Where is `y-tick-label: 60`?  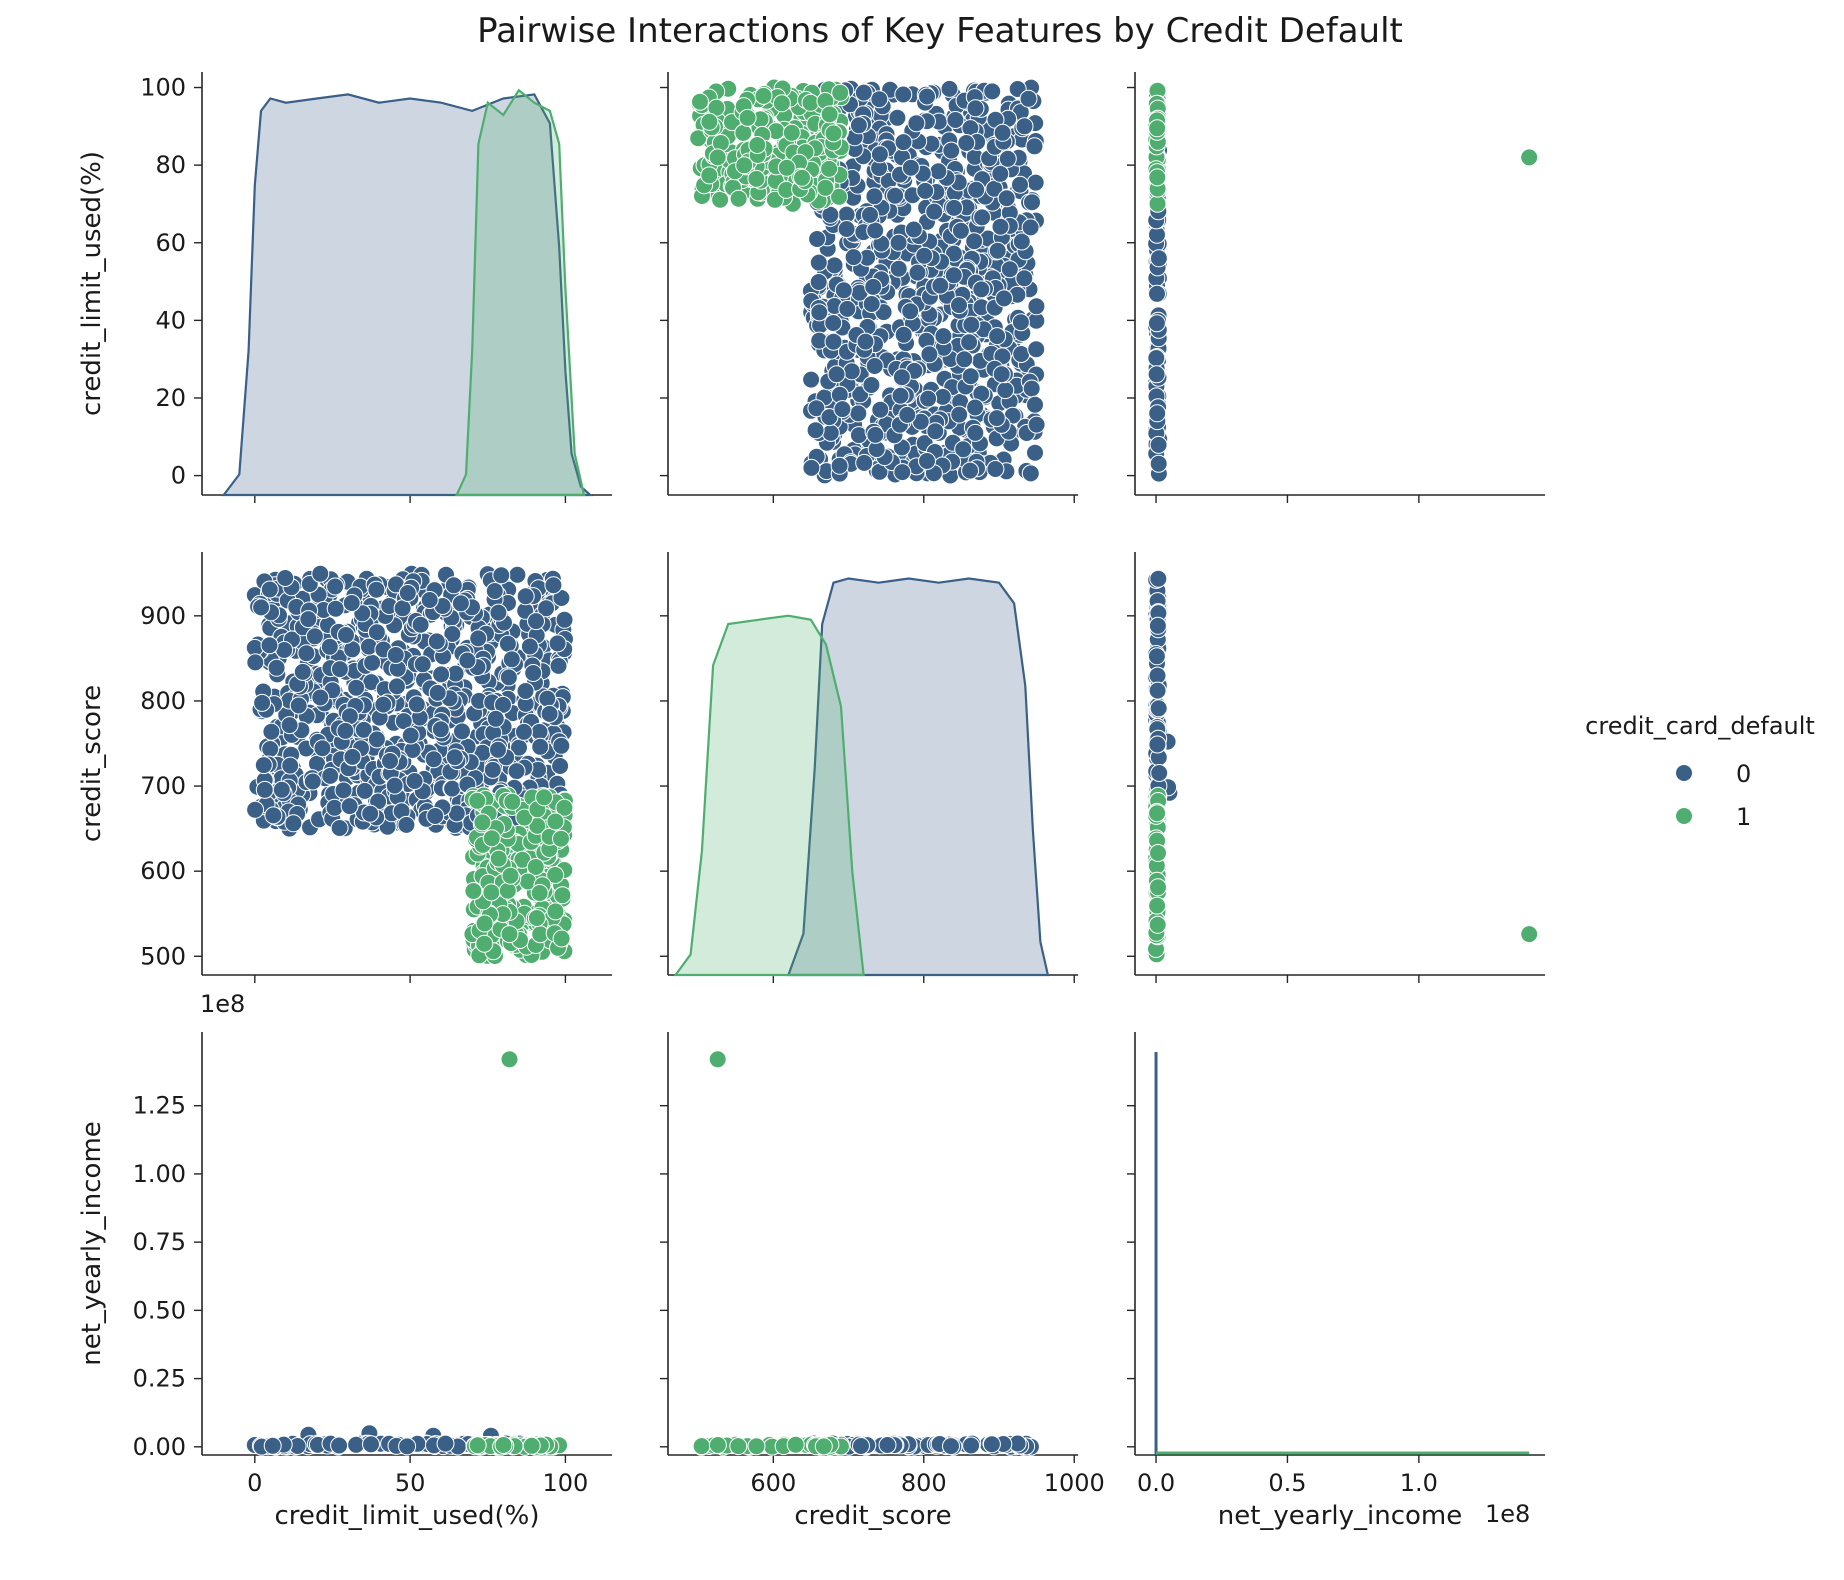 y-tick-label: 60 is located at coordinates (170, 243).